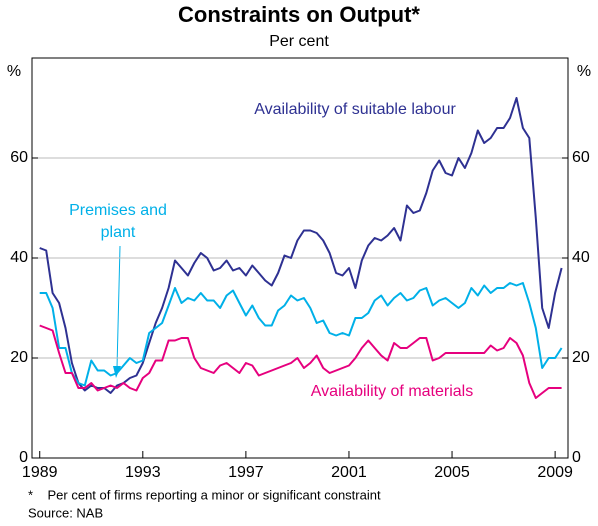 This screenshot has height=526, width=598. I want to click on annotation: Availability of suitable labour, so click(355, 109).